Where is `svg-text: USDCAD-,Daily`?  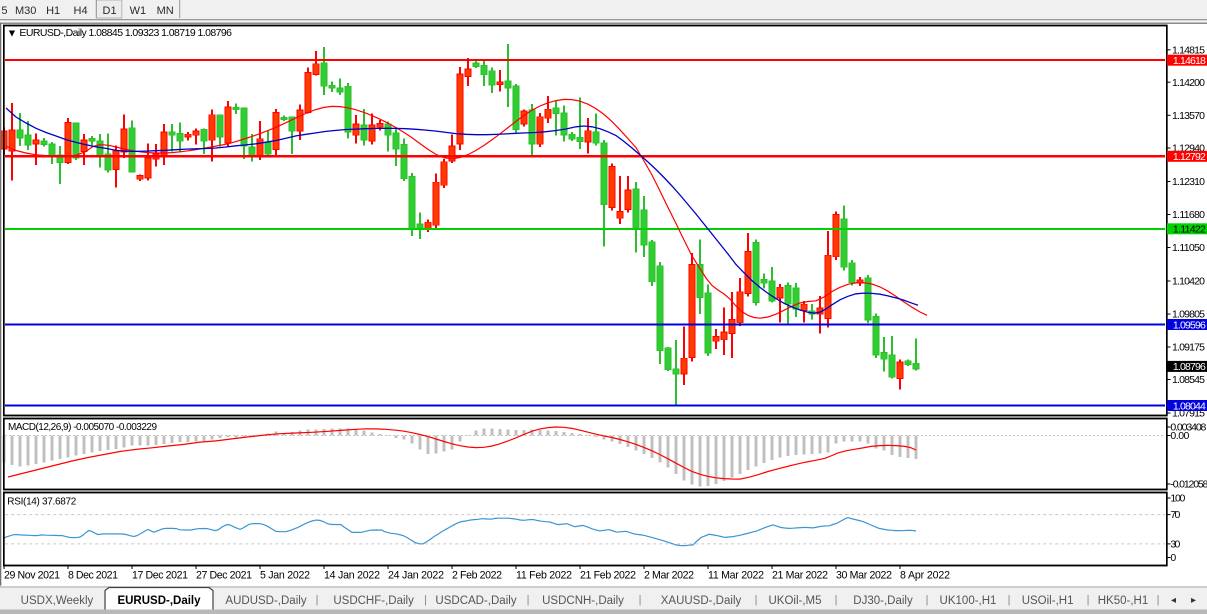
svg-text: USDCAD-,Daily is located at coordinates (475, 601).